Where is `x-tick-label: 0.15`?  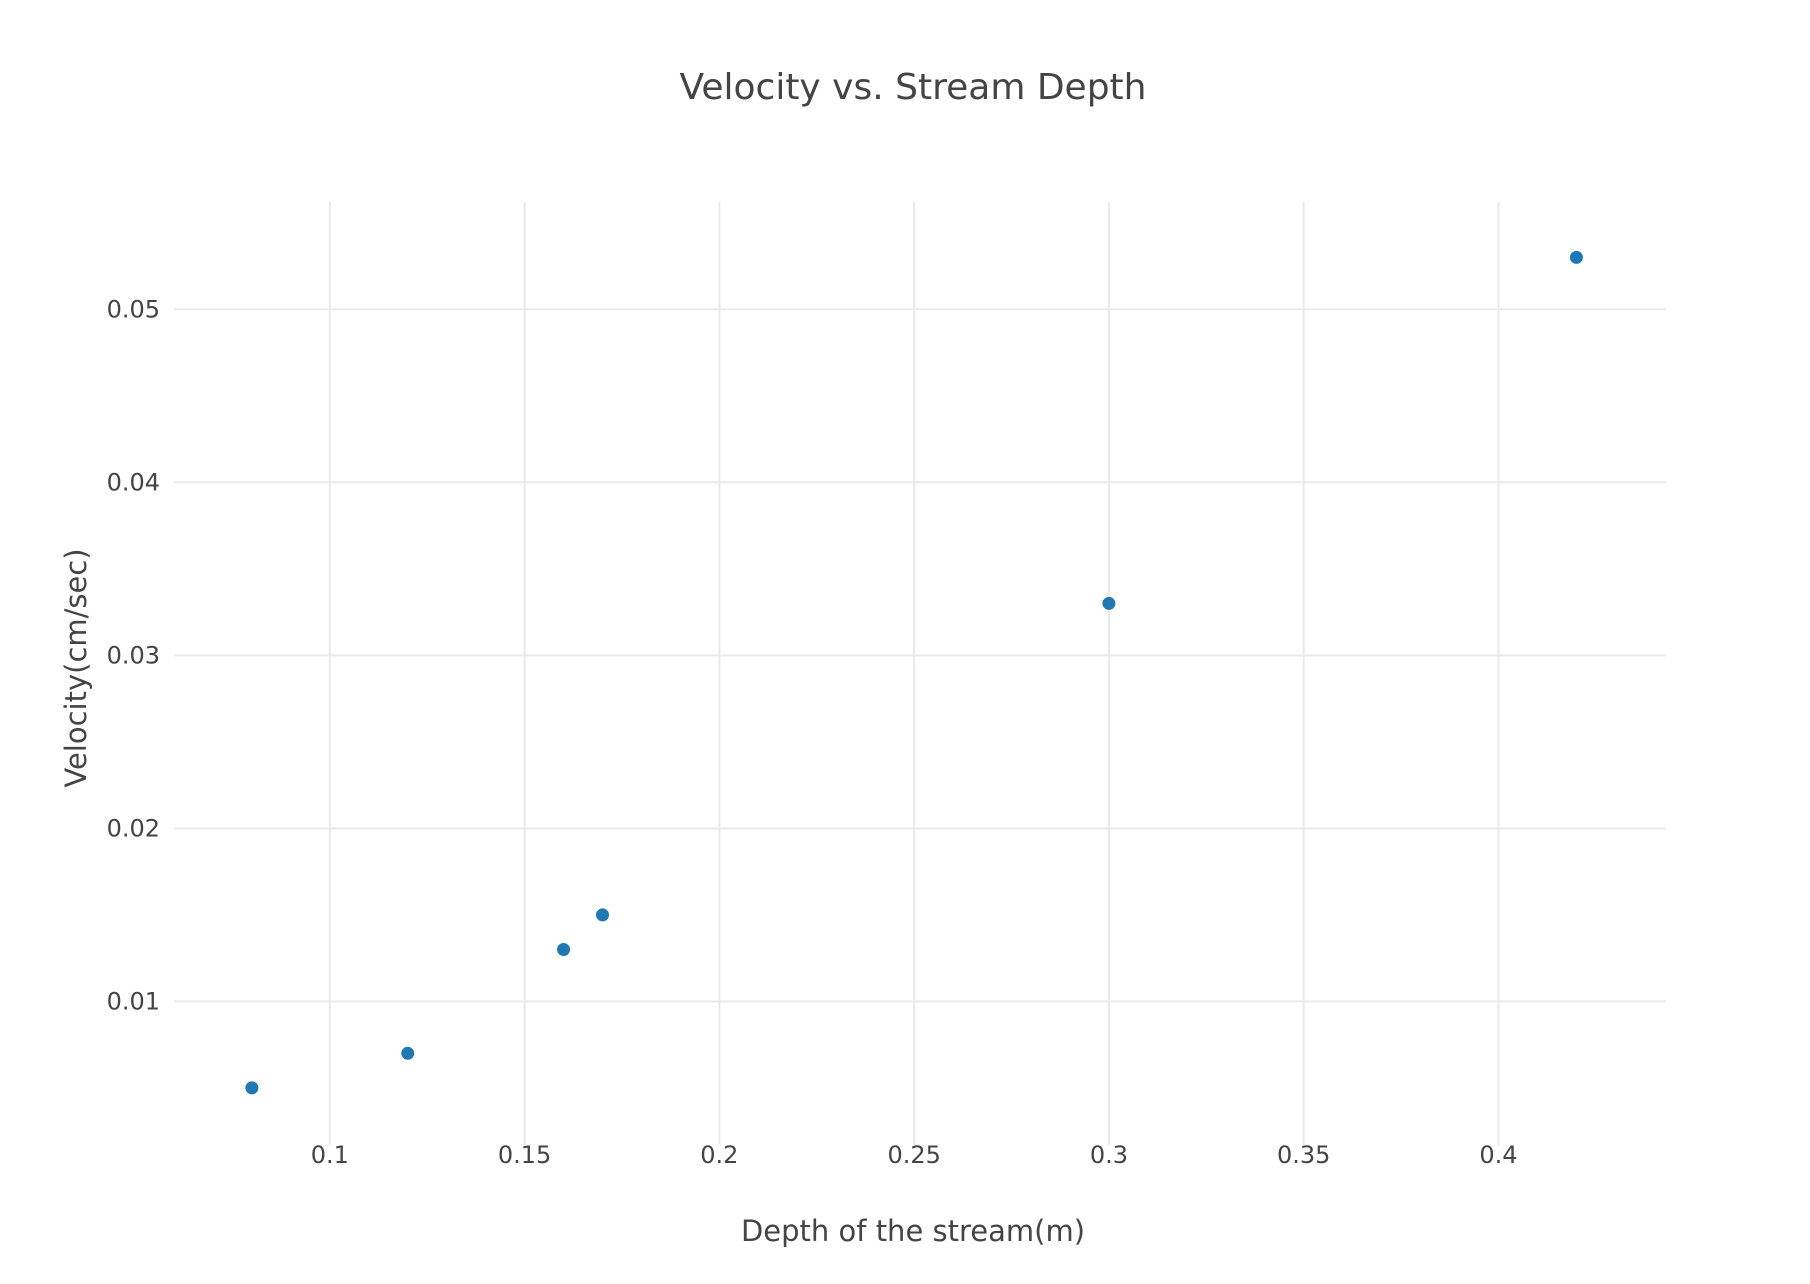
x-tick-label: 0.15 is located at coordinates (524, 1155).